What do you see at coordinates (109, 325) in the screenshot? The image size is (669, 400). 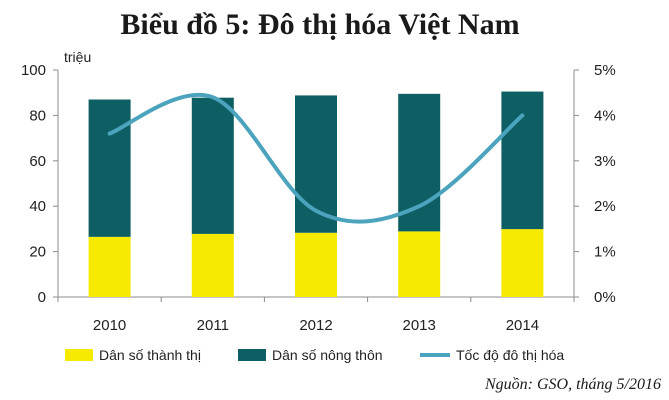 I see `x-tick-label: 2010` at bounding box center [109, 325].